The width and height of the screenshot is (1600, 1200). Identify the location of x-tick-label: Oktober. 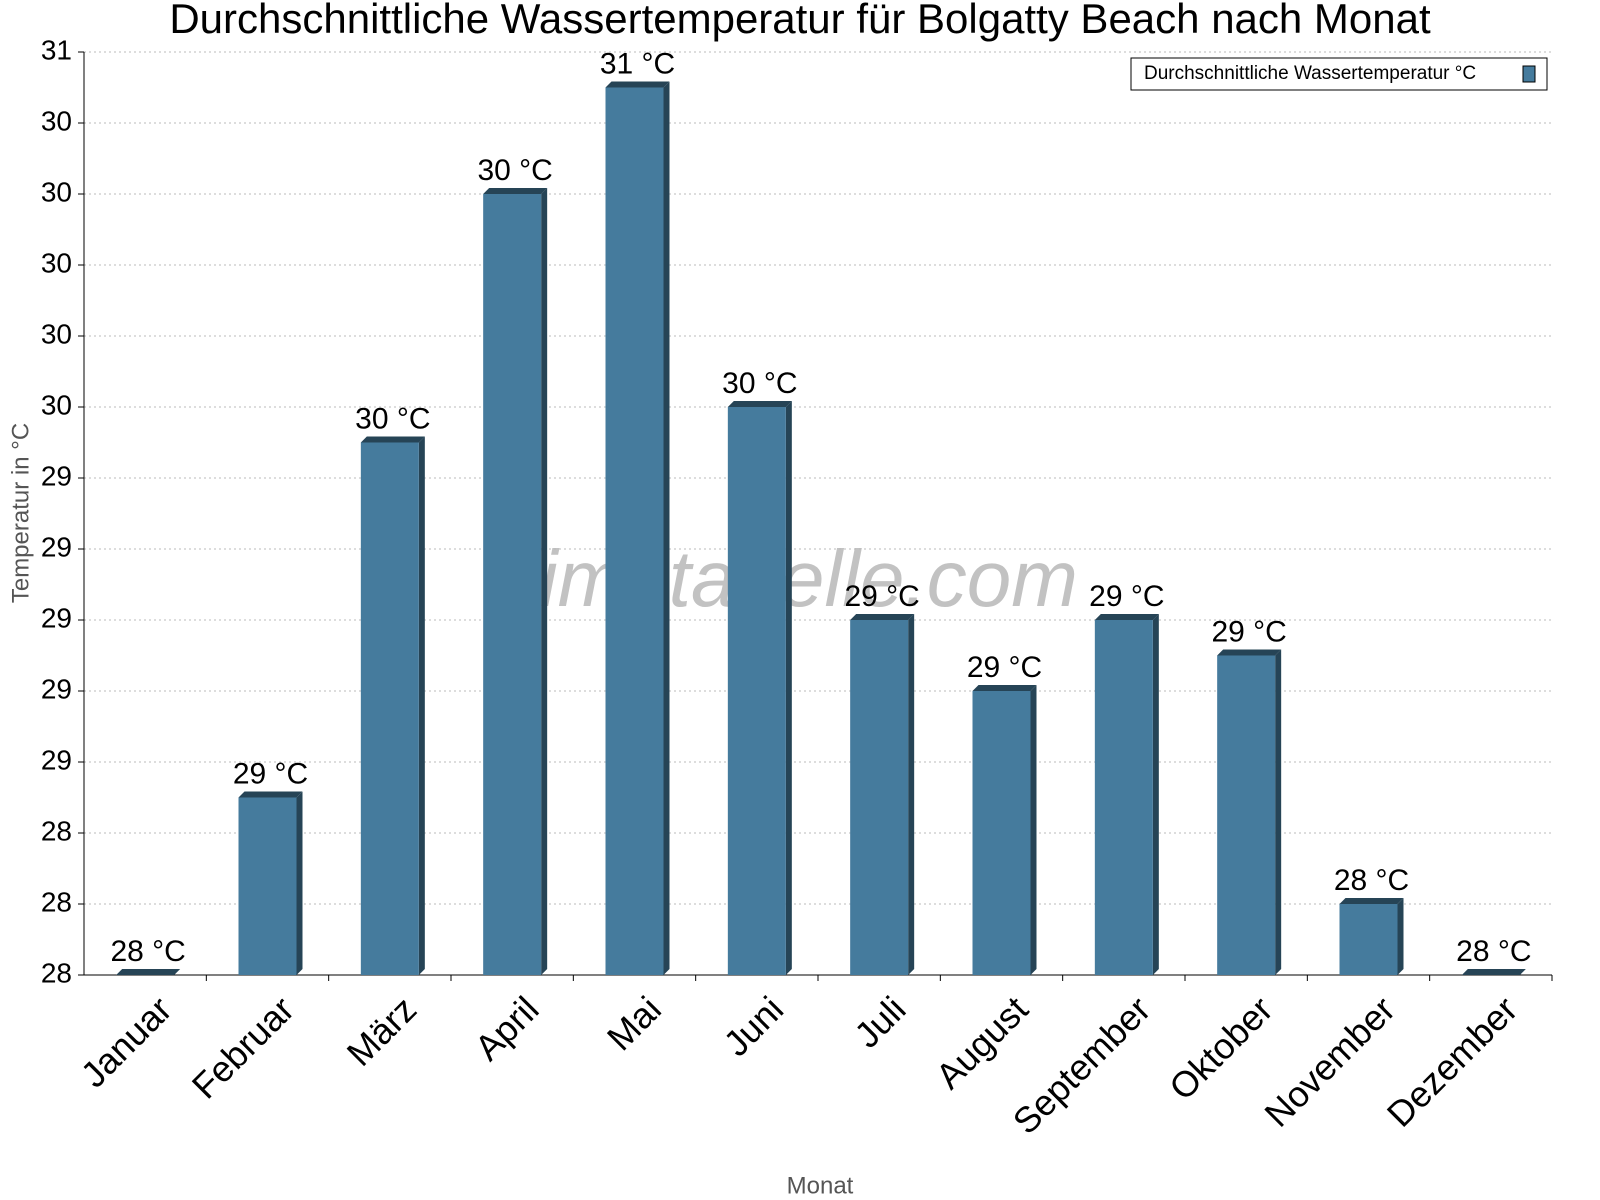
(1221, 1048).